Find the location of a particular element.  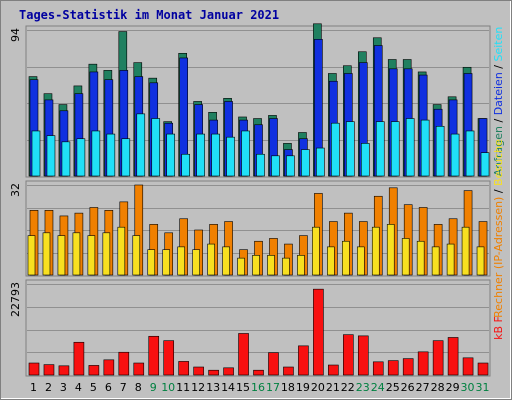

chart-title: Tages-Statistik im Monat Januar 2021 is located at coordinates (149, 15).